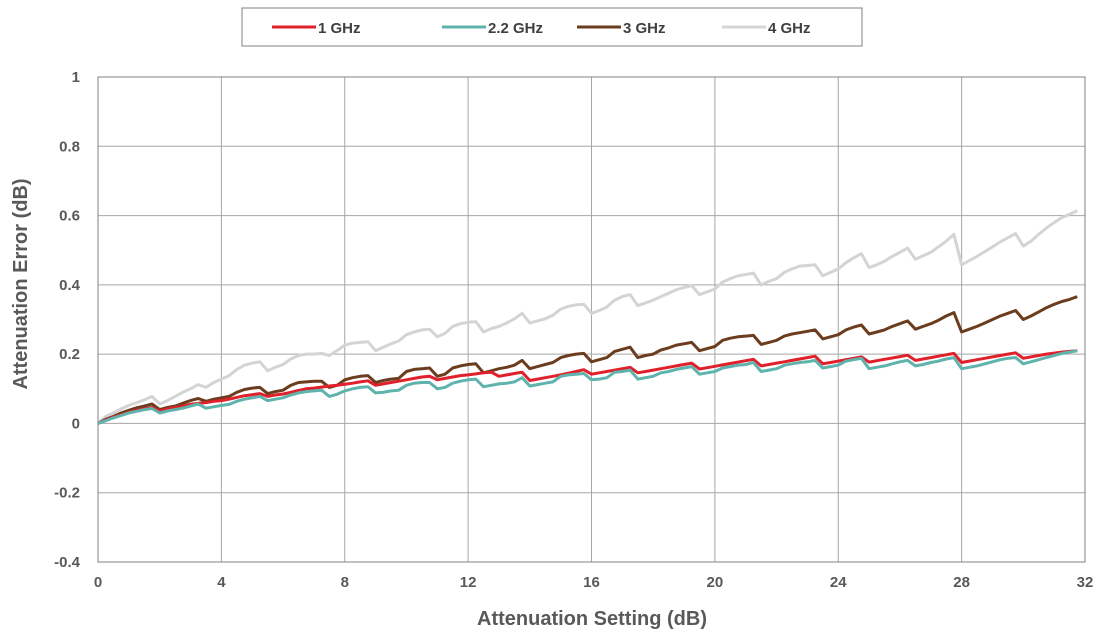  I want to click on y-tick-label: 0.2, so click(69, 354).